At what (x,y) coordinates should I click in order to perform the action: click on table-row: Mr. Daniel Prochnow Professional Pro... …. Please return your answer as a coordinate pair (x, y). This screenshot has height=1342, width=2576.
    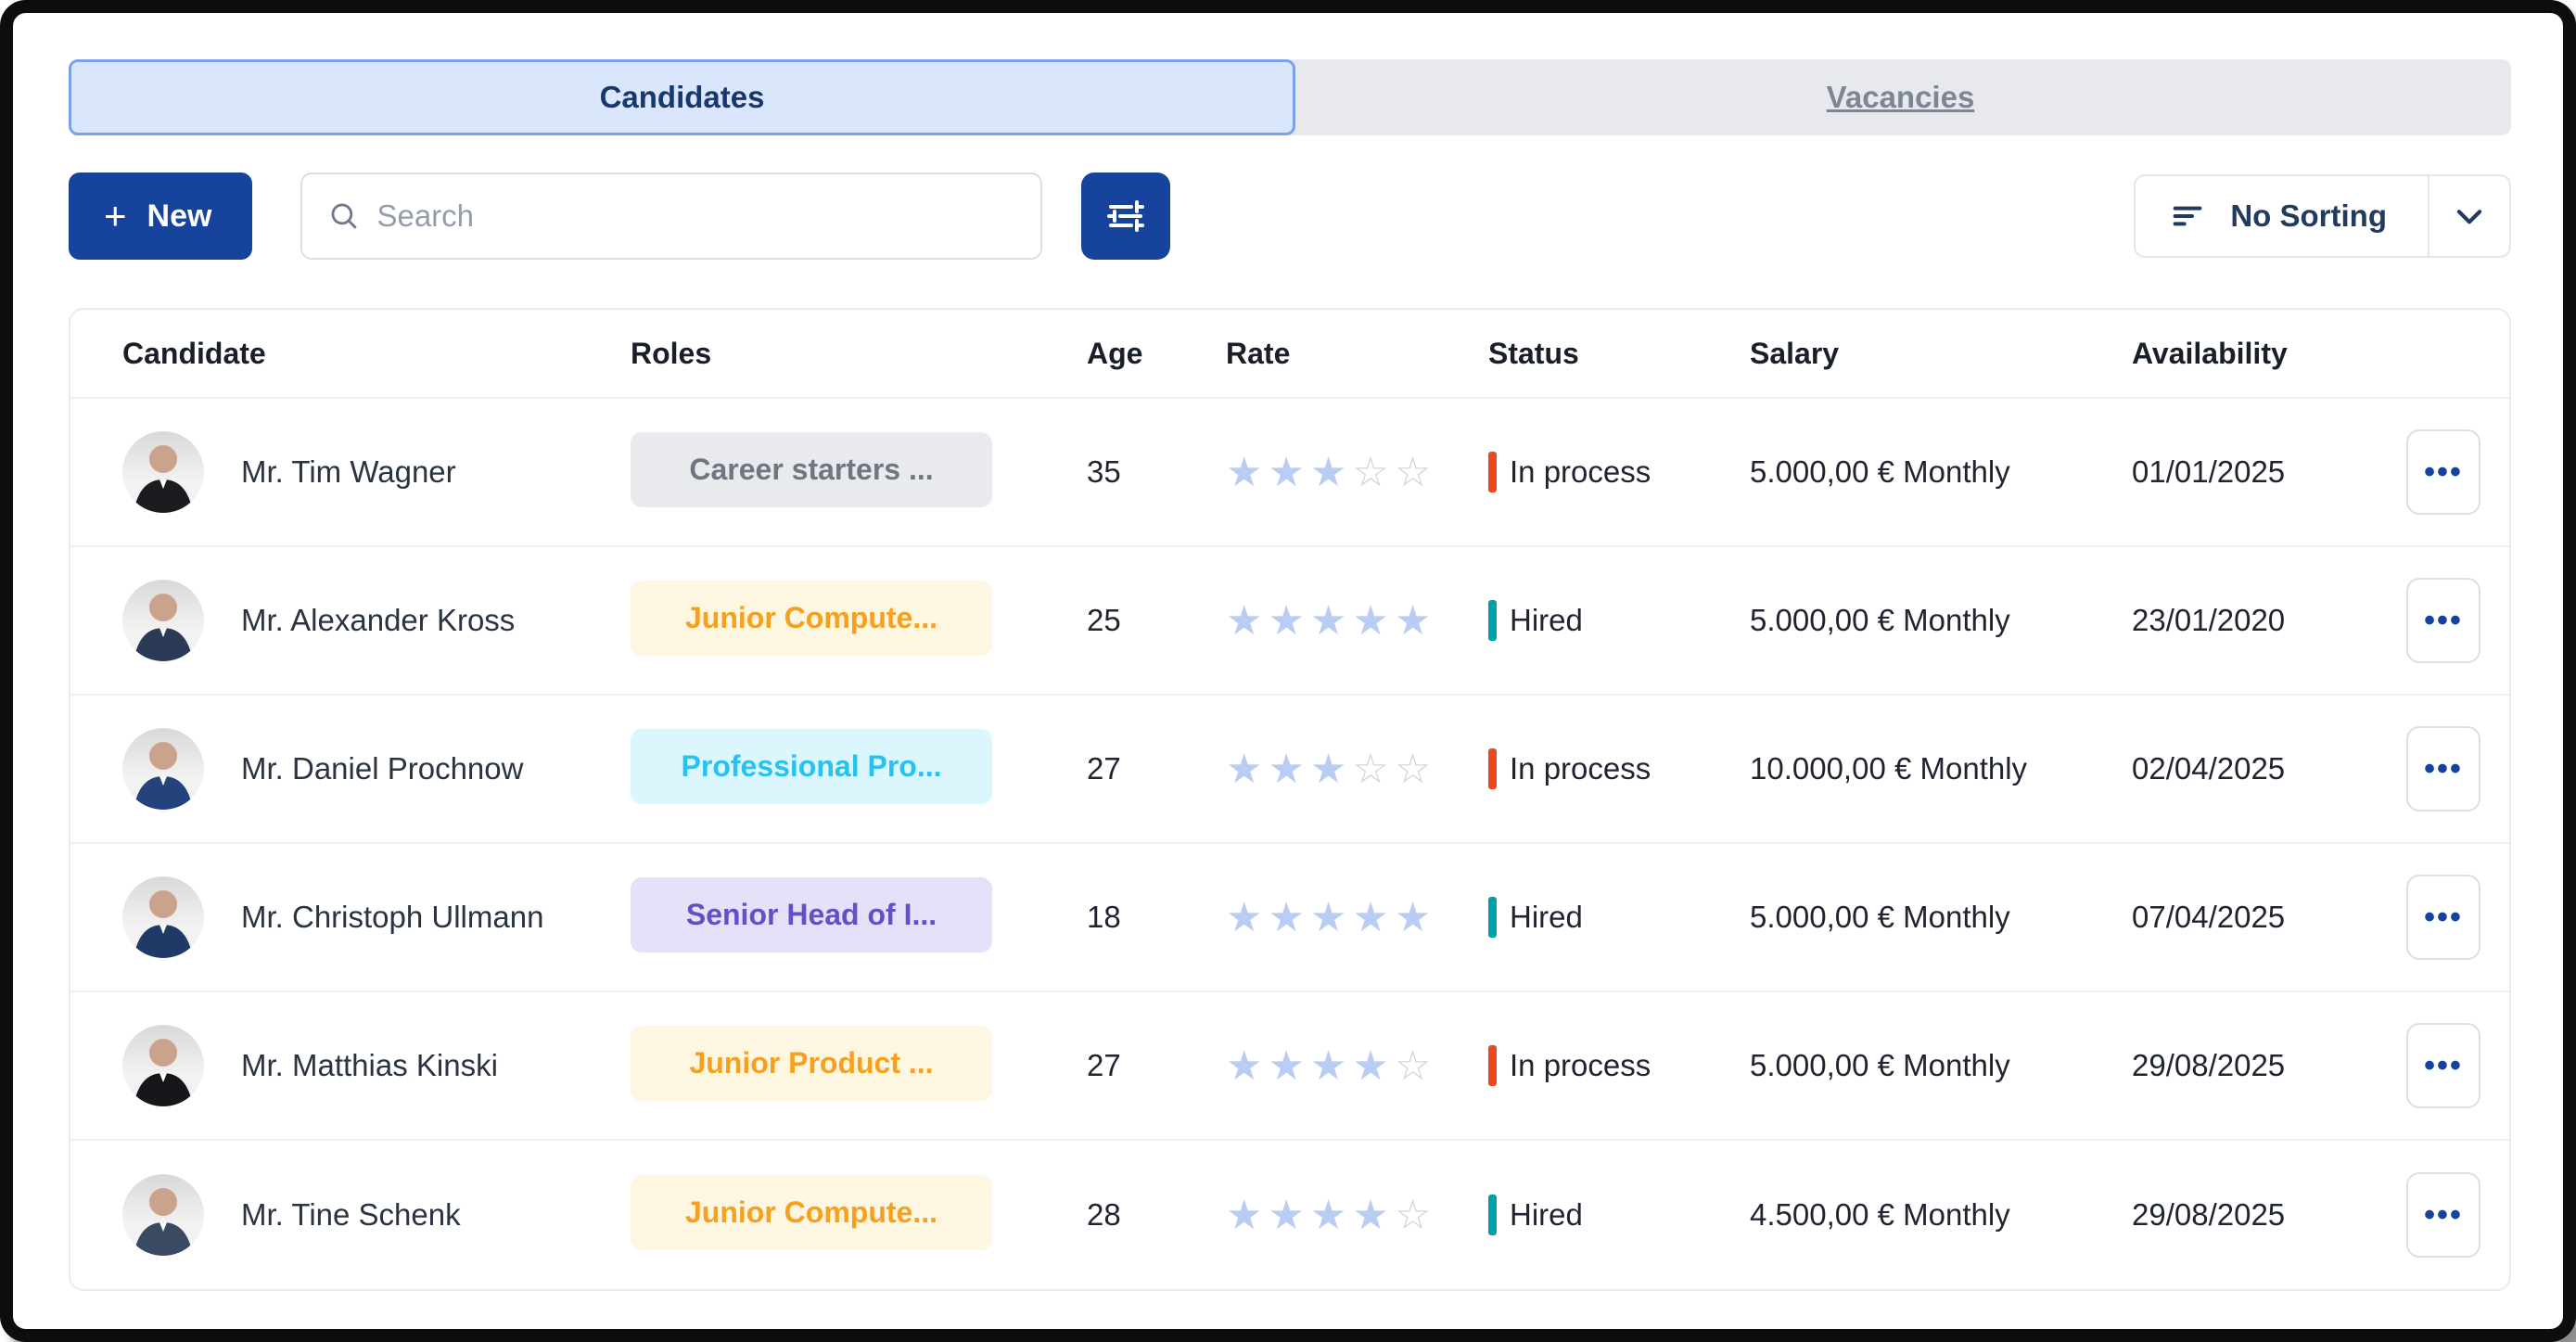
    Looking at the image, I should click on (1290, 770).